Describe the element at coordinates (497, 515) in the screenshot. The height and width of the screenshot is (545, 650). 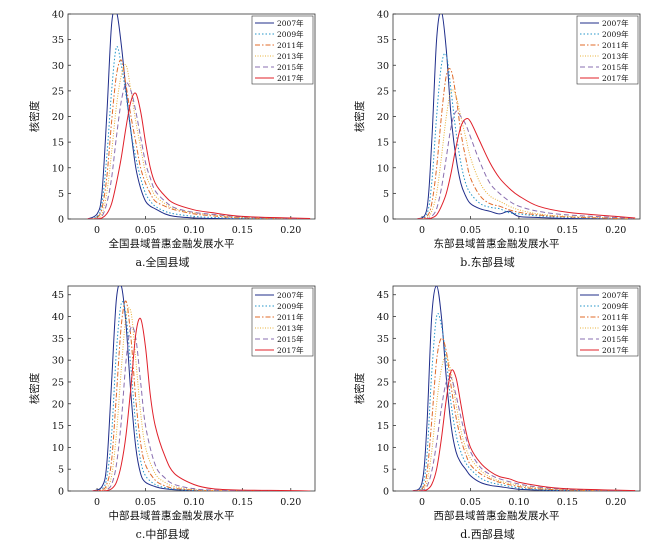
I see `x-axis-label: 西部县域普惠金融发展水平` at that location.